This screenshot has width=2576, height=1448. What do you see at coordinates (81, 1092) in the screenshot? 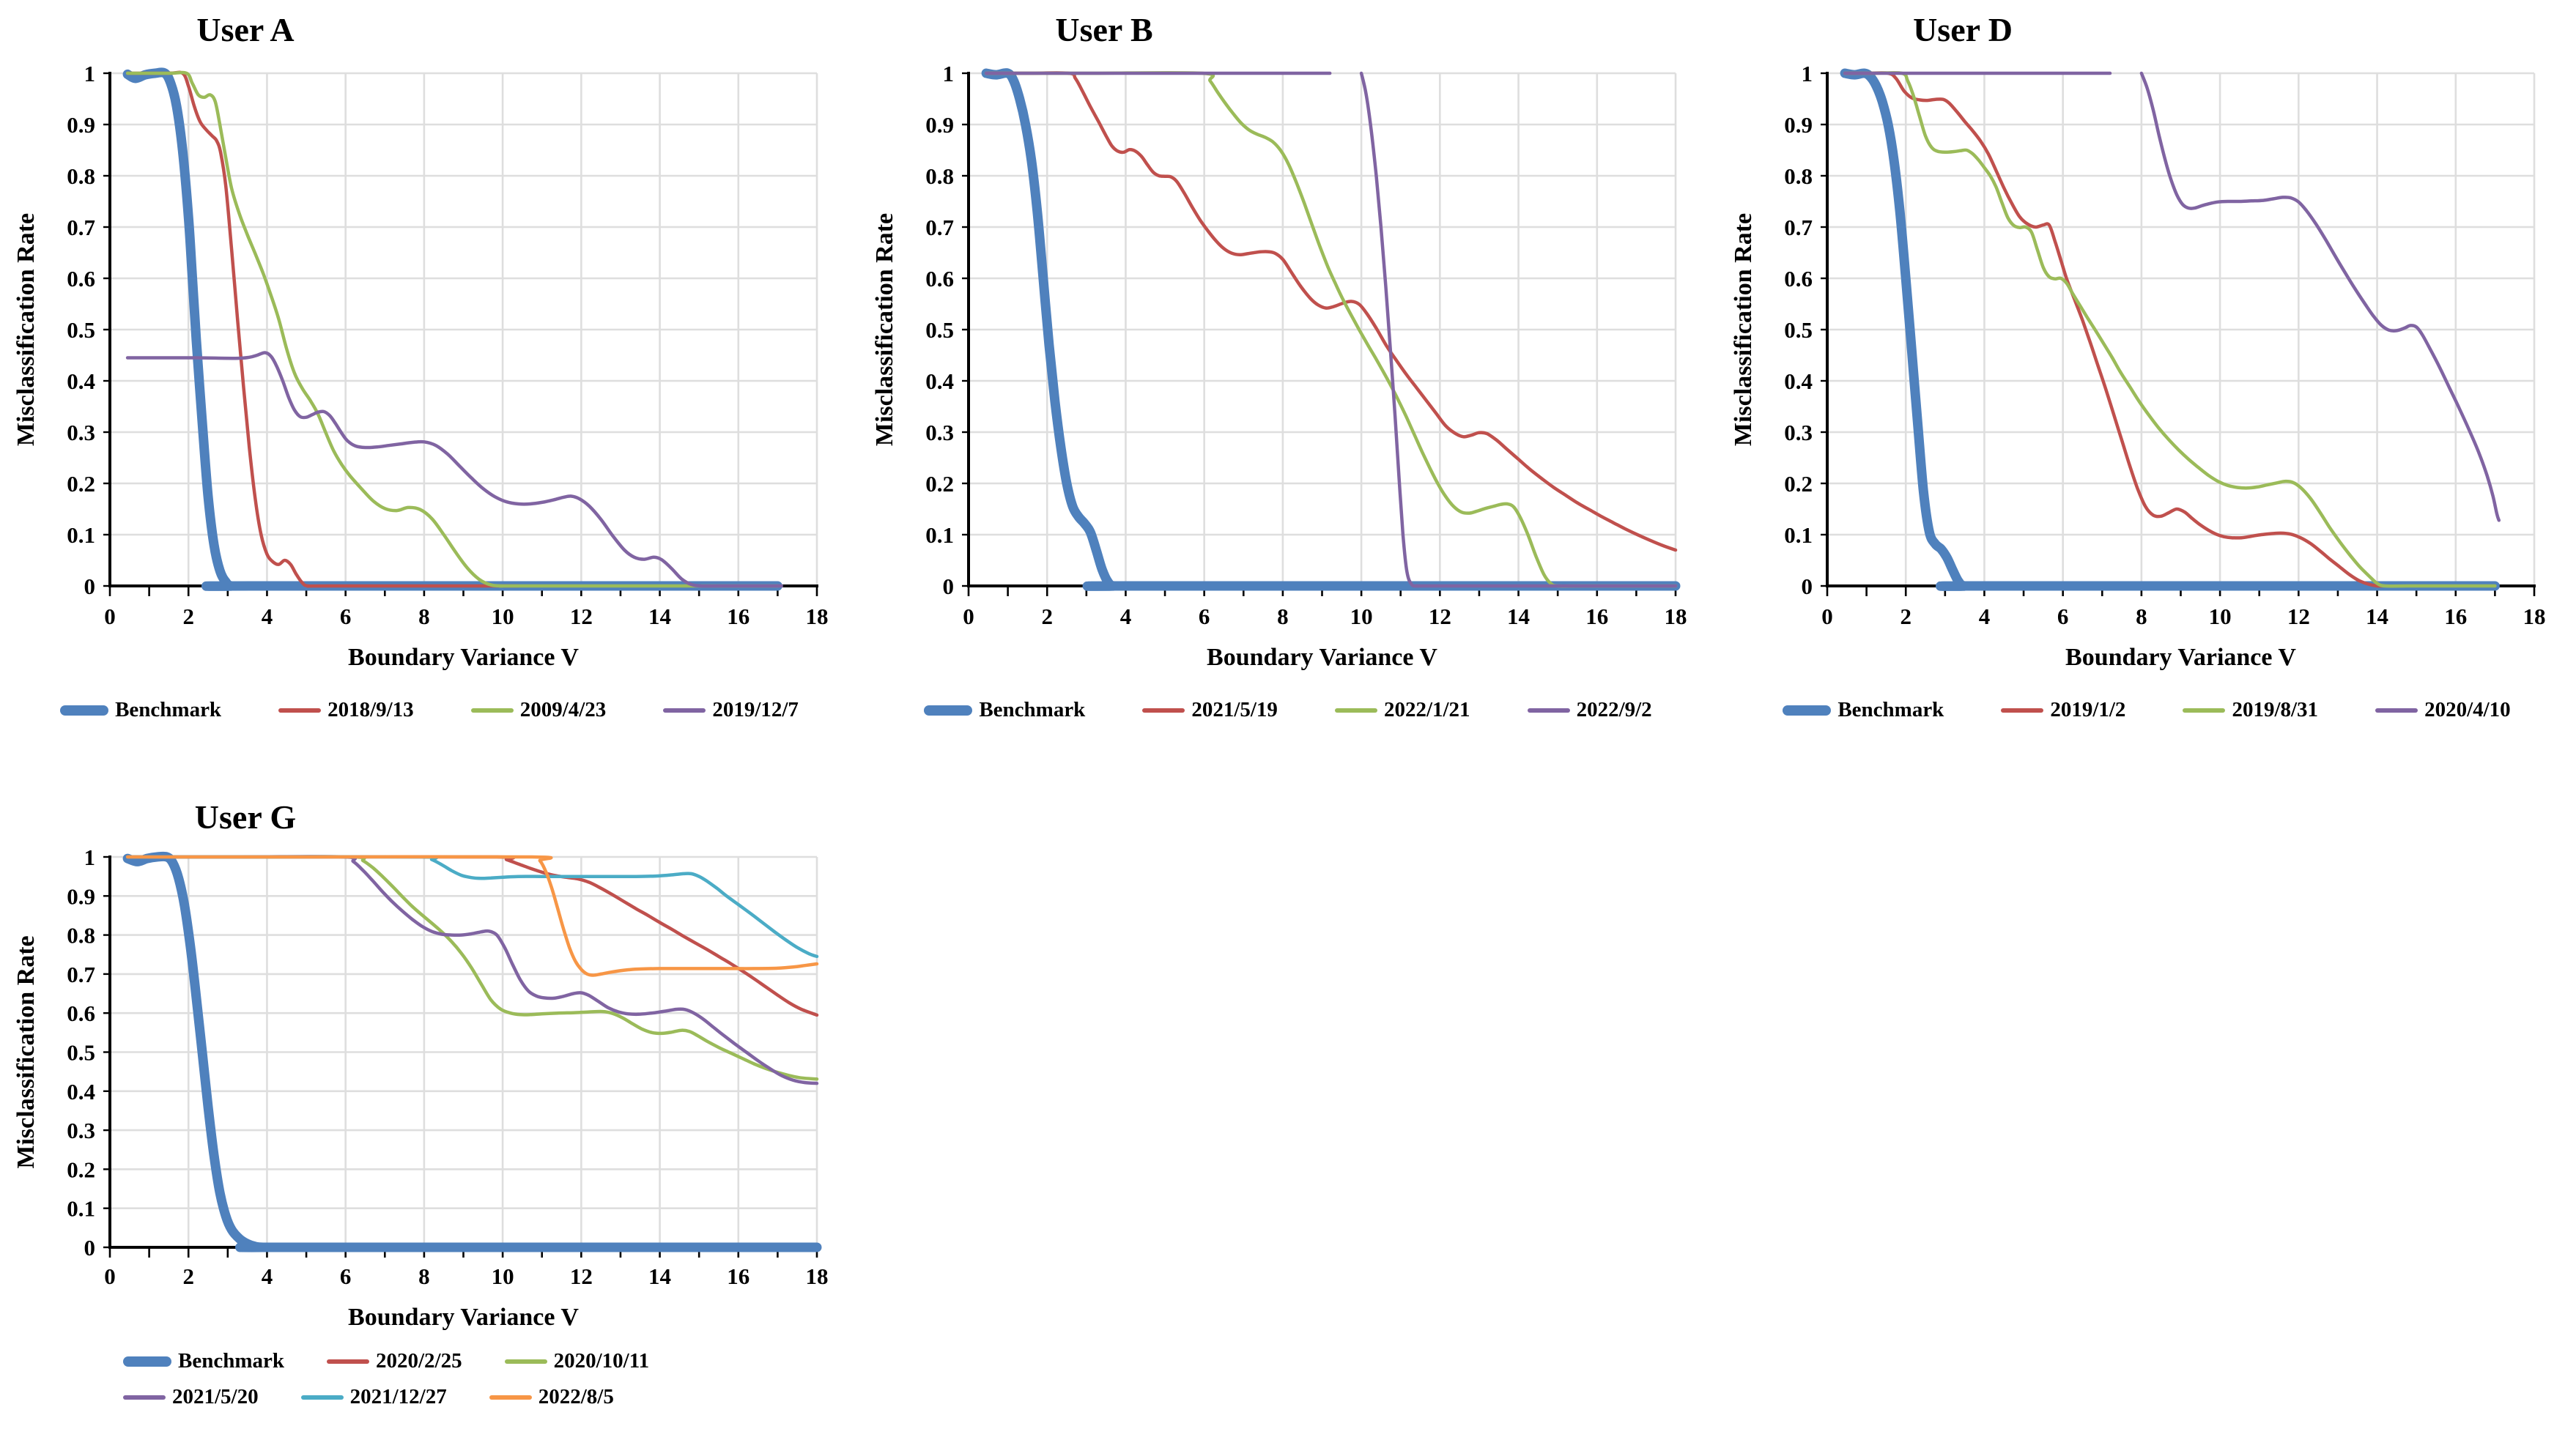
I see `y-tick-label: 0.4` at bounding box center [81, 1092].